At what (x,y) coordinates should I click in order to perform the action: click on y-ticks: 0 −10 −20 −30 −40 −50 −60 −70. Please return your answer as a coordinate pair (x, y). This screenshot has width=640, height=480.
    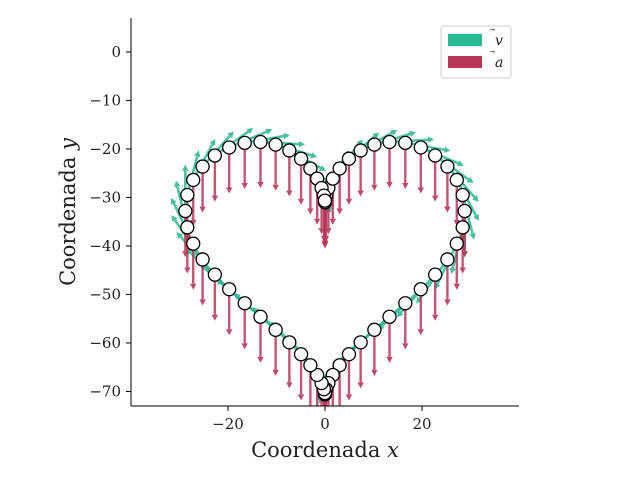
    Looking at the image, I should click on (110, 221).